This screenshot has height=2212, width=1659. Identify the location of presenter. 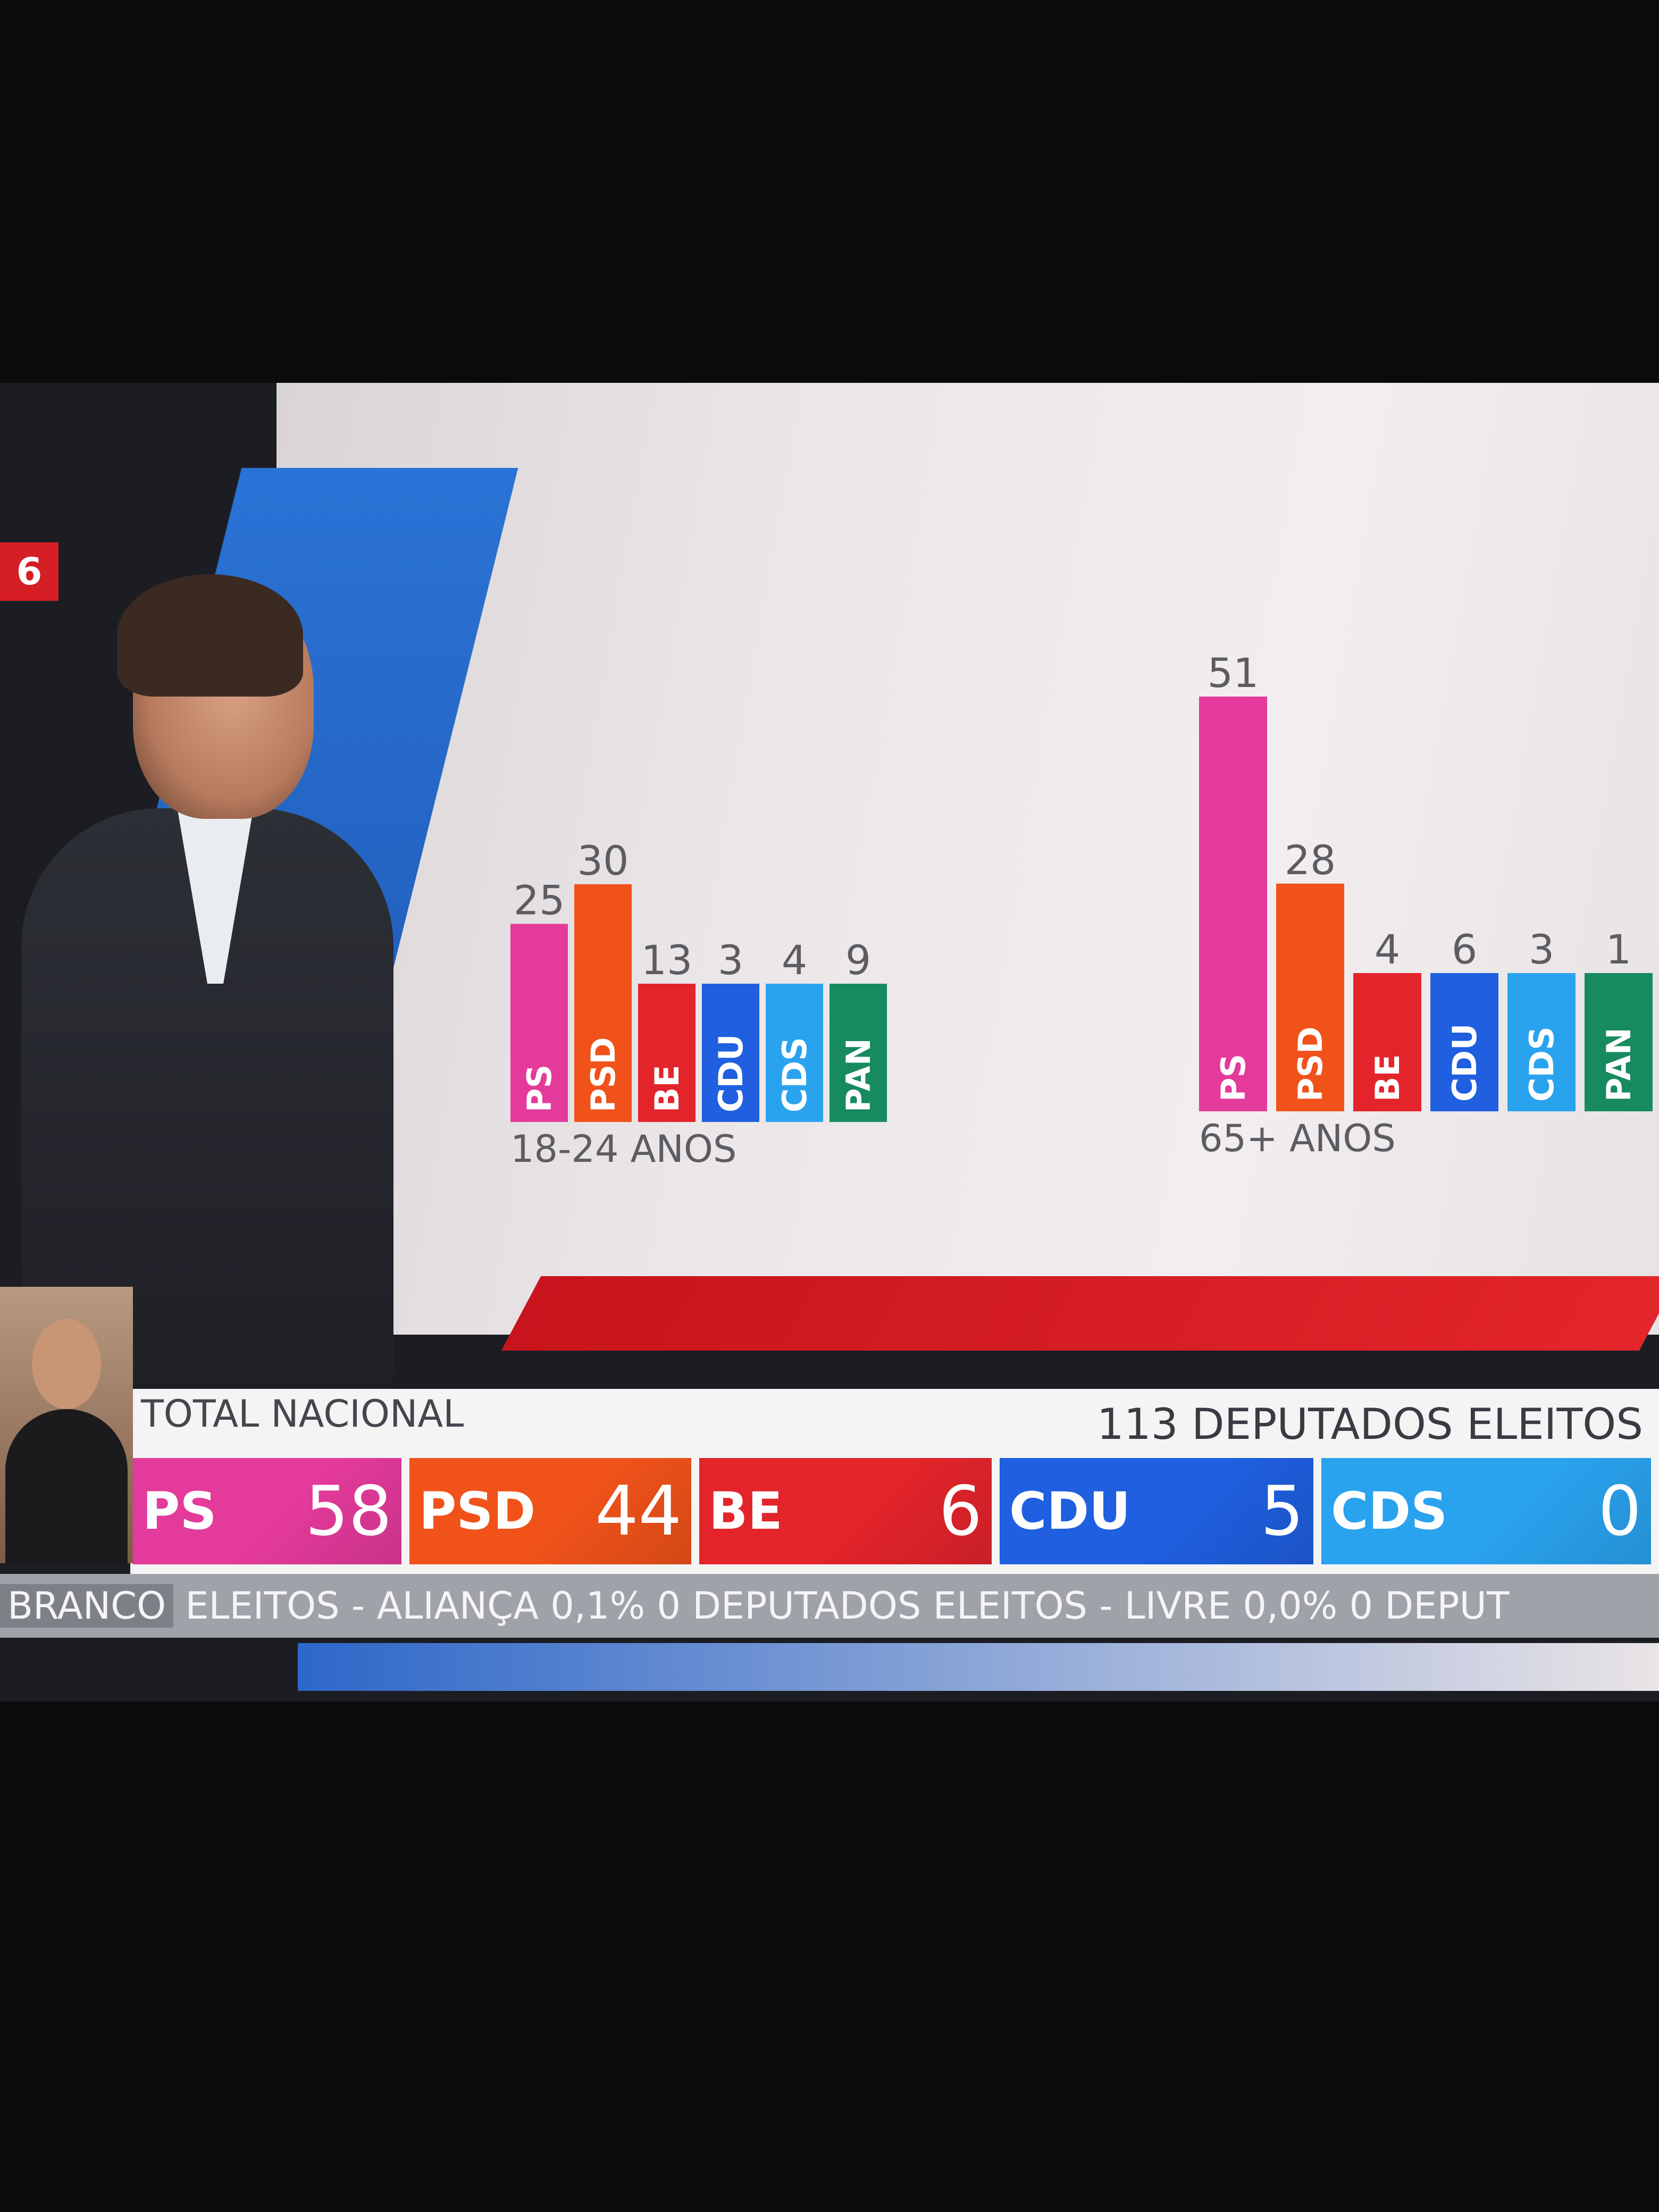
(223, 983).